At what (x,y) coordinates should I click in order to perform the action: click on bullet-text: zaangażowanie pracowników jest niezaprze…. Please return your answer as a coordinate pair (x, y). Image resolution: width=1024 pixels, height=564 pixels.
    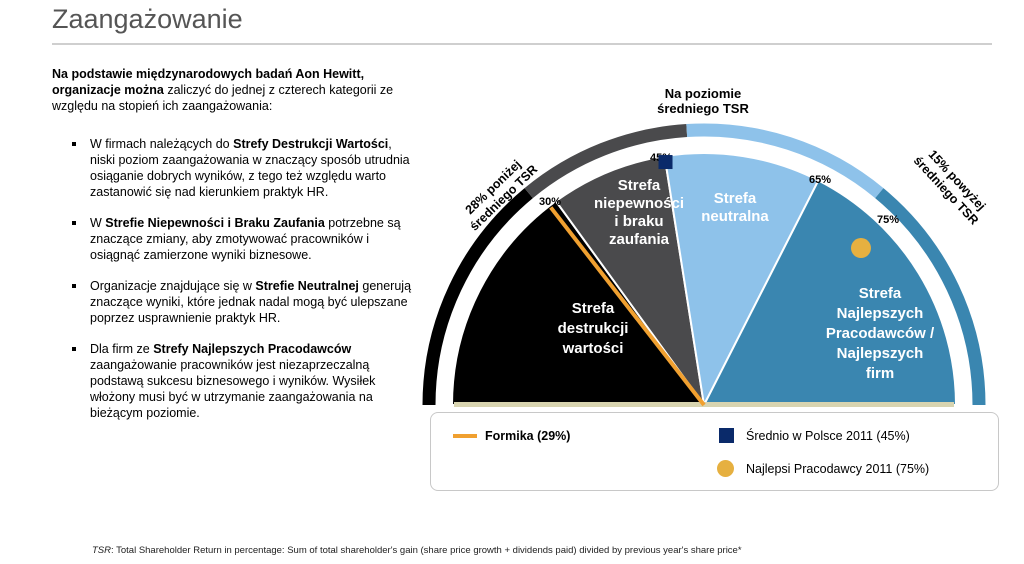
    Looking at the image, I should click on (233, 389).